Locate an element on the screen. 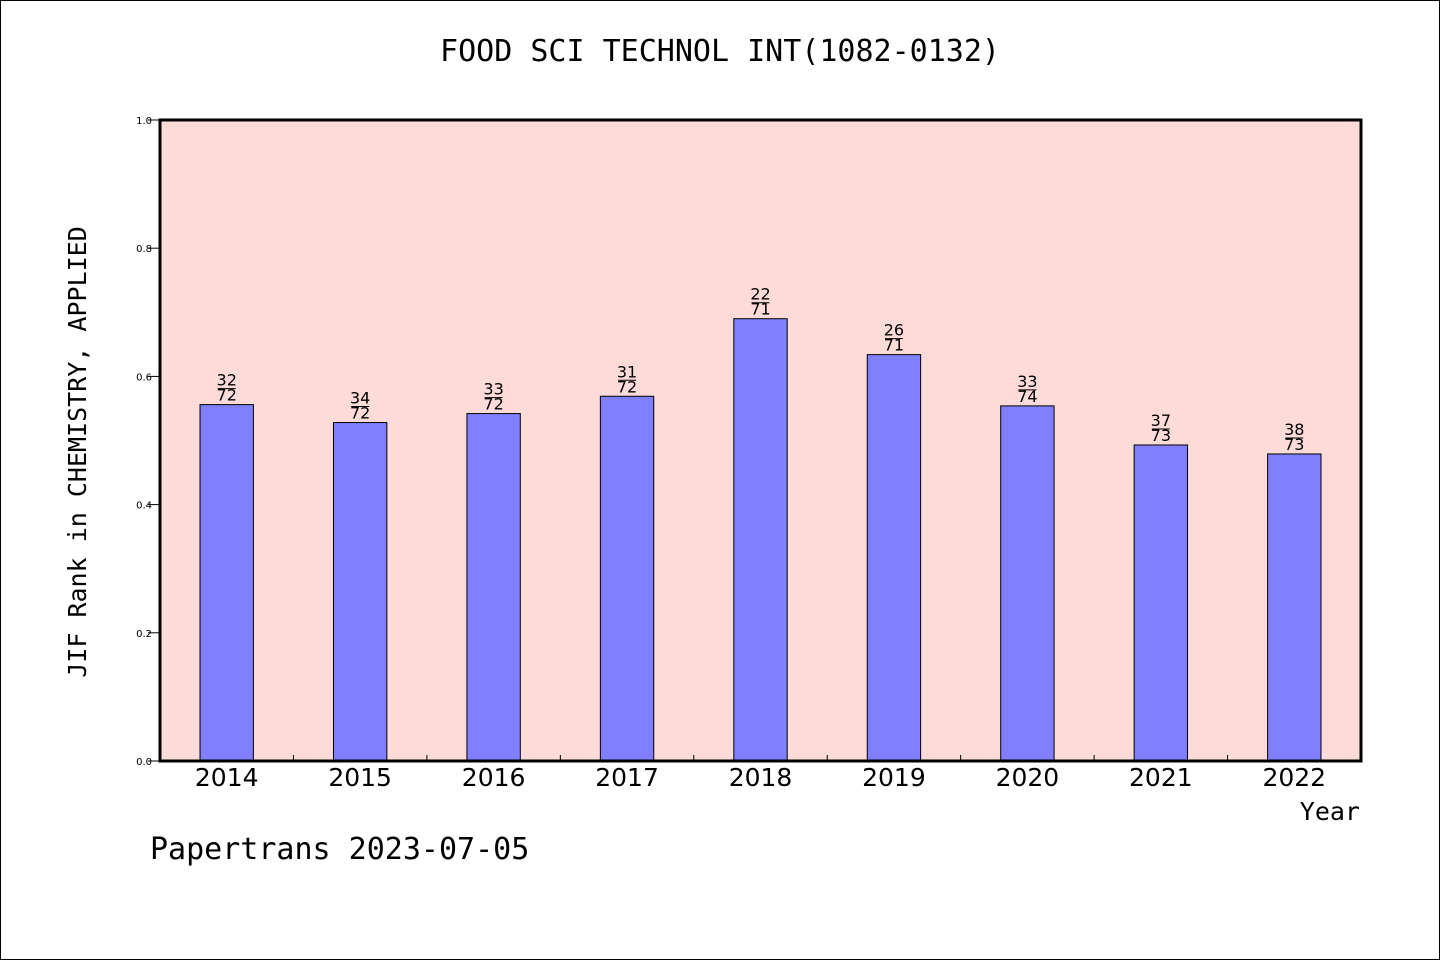  bar-label-rank: 26 is located at coordinates (894, 330).